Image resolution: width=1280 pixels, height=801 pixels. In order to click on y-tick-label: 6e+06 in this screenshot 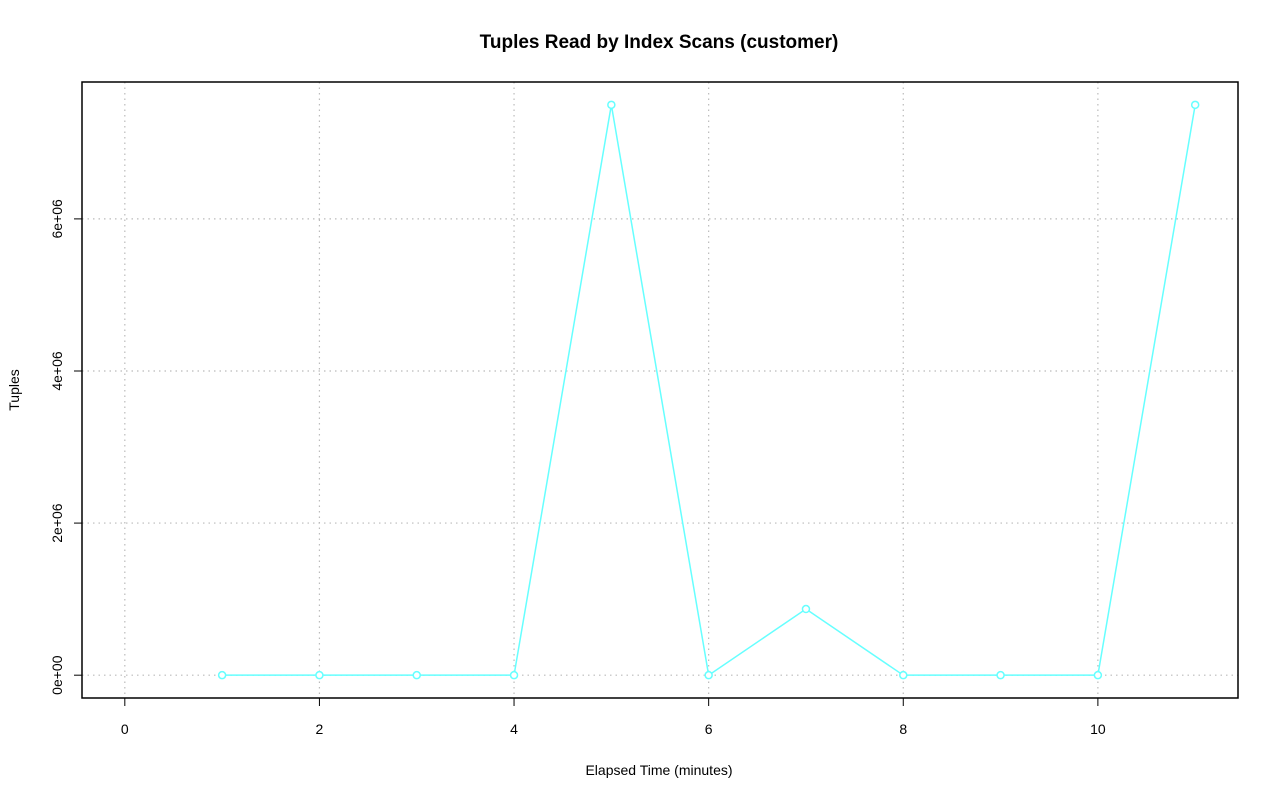, I will do `click(57, 219)`.